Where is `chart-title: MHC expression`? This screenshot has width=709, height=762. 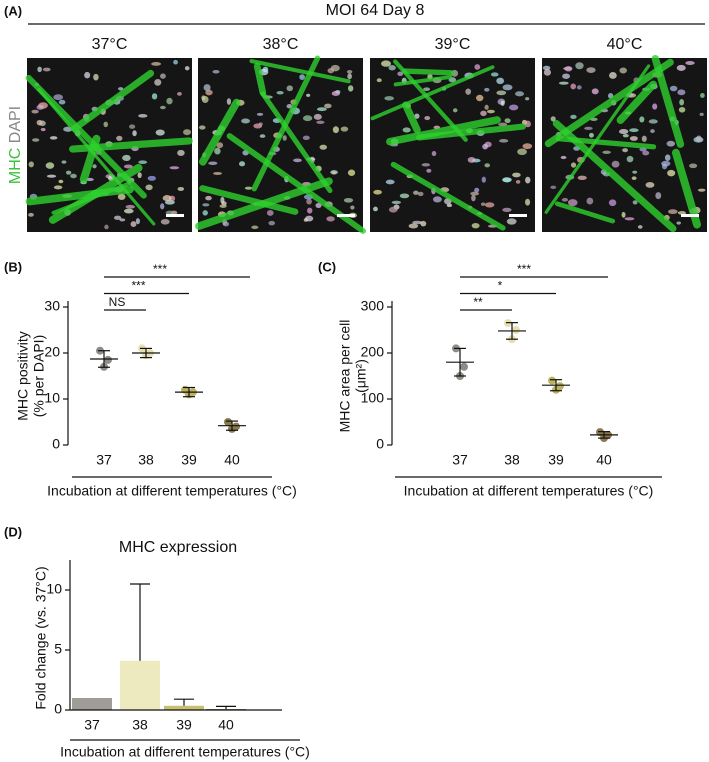
chart-title: MHC expression is located at coordinates (178, 547).